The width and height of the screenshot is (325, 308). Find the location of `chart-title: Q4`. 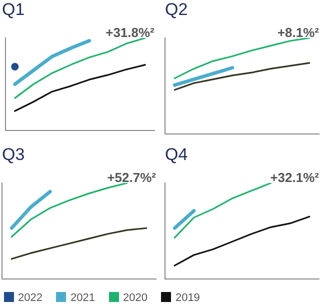

chart-title: Q4 is located at coordinates (176, 155).